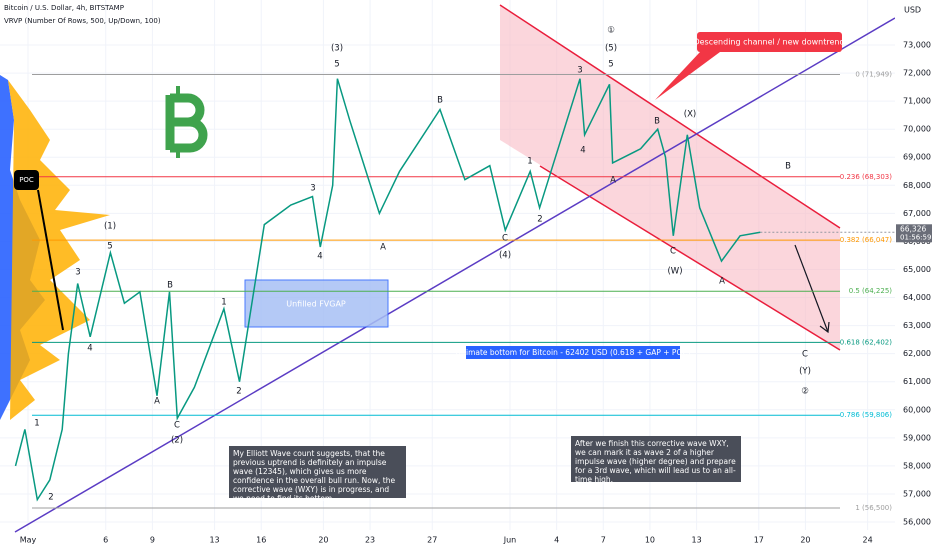  I want to click on poc-box, so click(26, 180).